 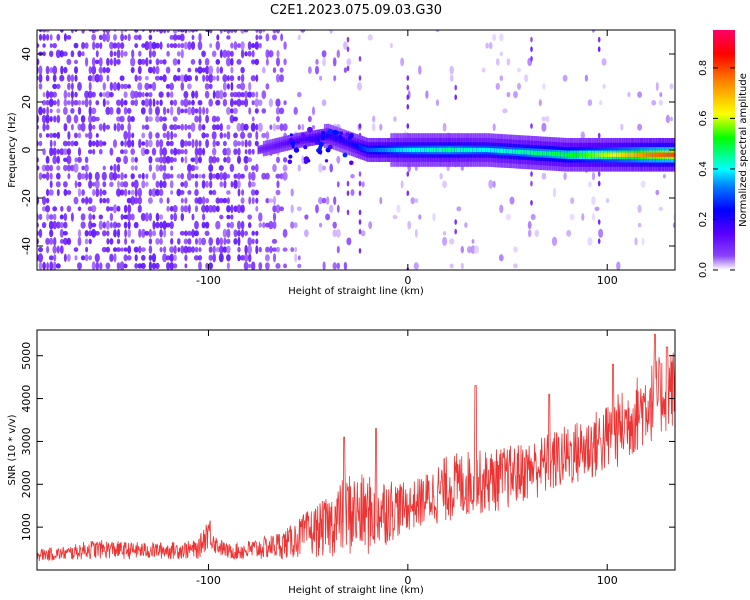 What do you see at coordinates (607, 280) in the screenshot?
I see `x-tick-label: 100` at bounding box center [607, 280].